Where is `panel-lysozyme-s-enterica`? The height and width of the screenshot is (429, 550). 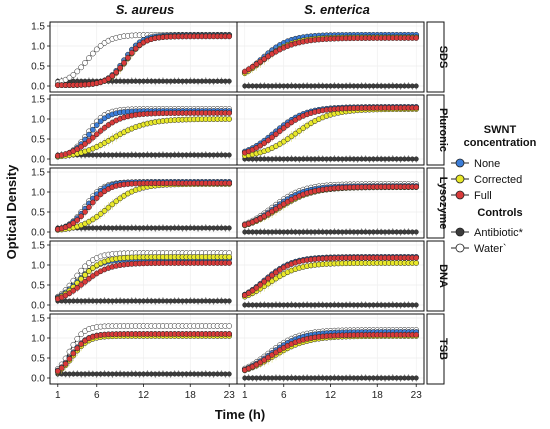 panel-lysozyme-s-enterica is located at coordinates (330, 203).